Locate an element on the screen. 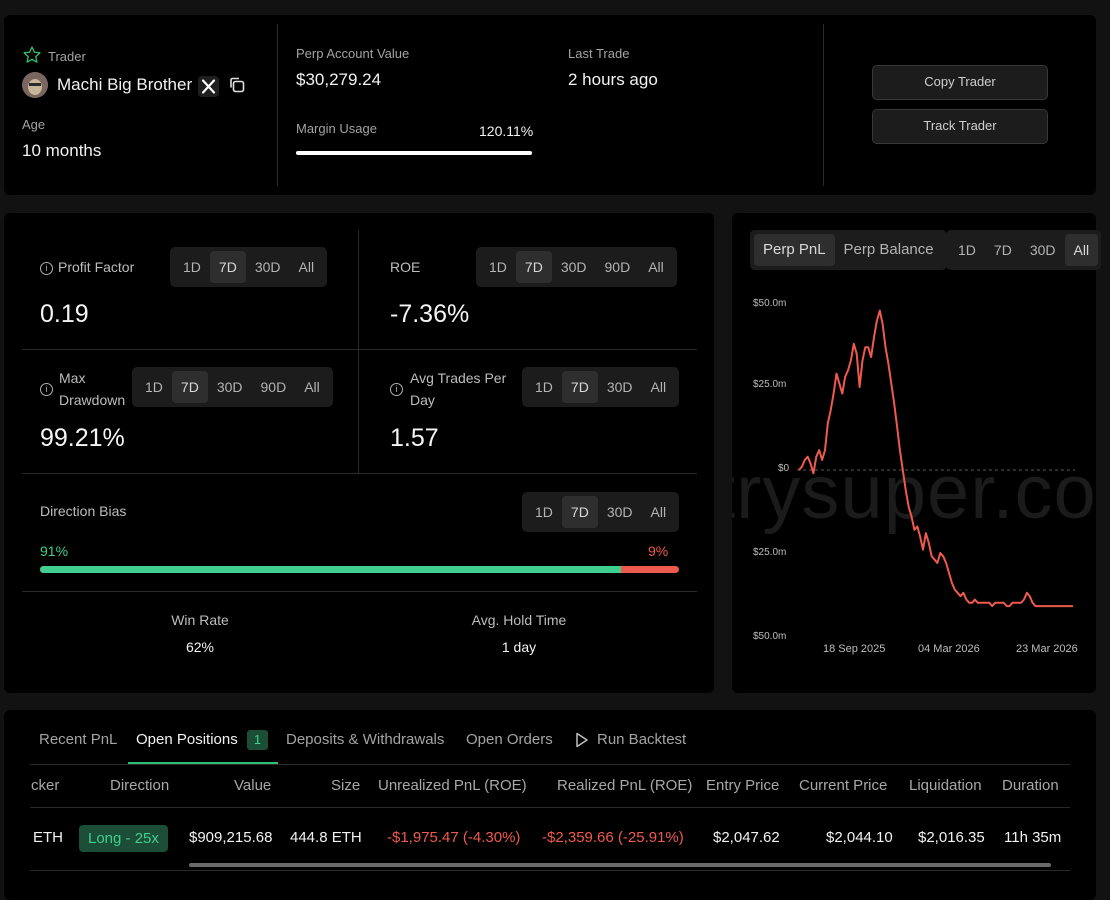 Image resolution: width=1110 pixels, height=900 pixels. copy-trader-button: Copy Trader is located at coordinates (960, 82).